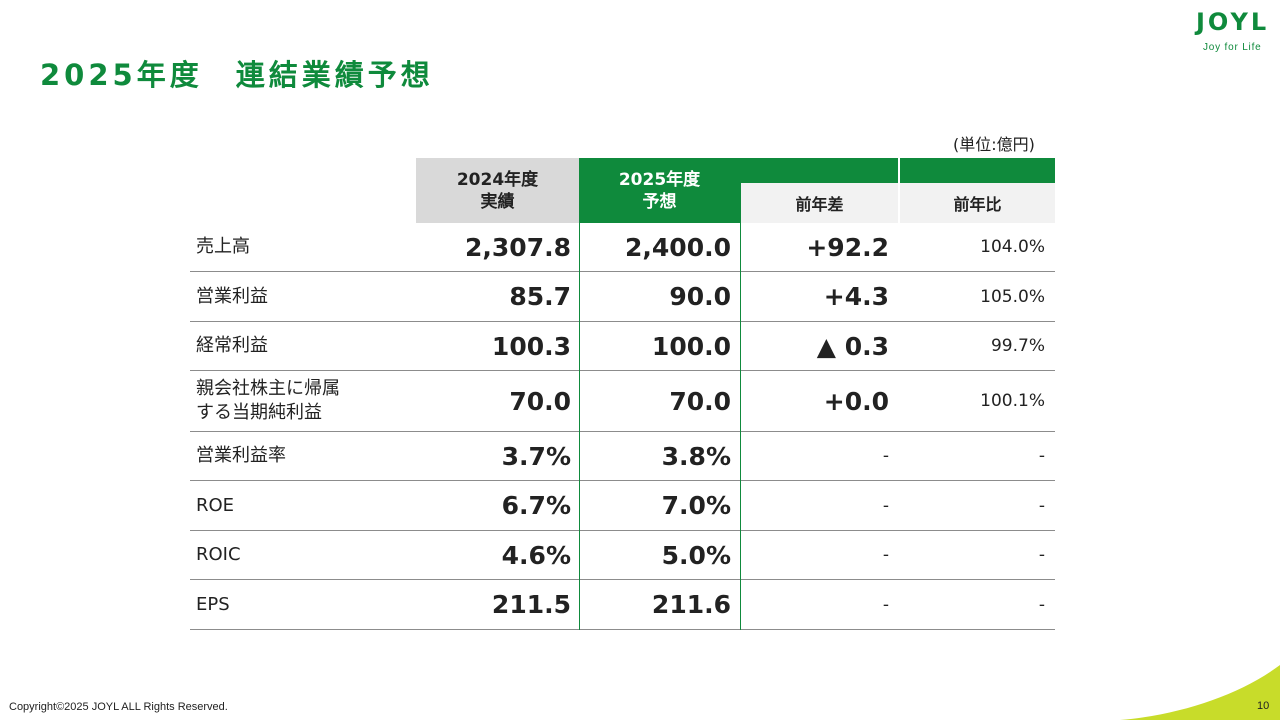 This screenshot has width=1280, height=720. What do you see at coordinates (1012, 296) in the screenshot?
I see `value-ratio: 105.0%` at bounding box center [1012, 296].